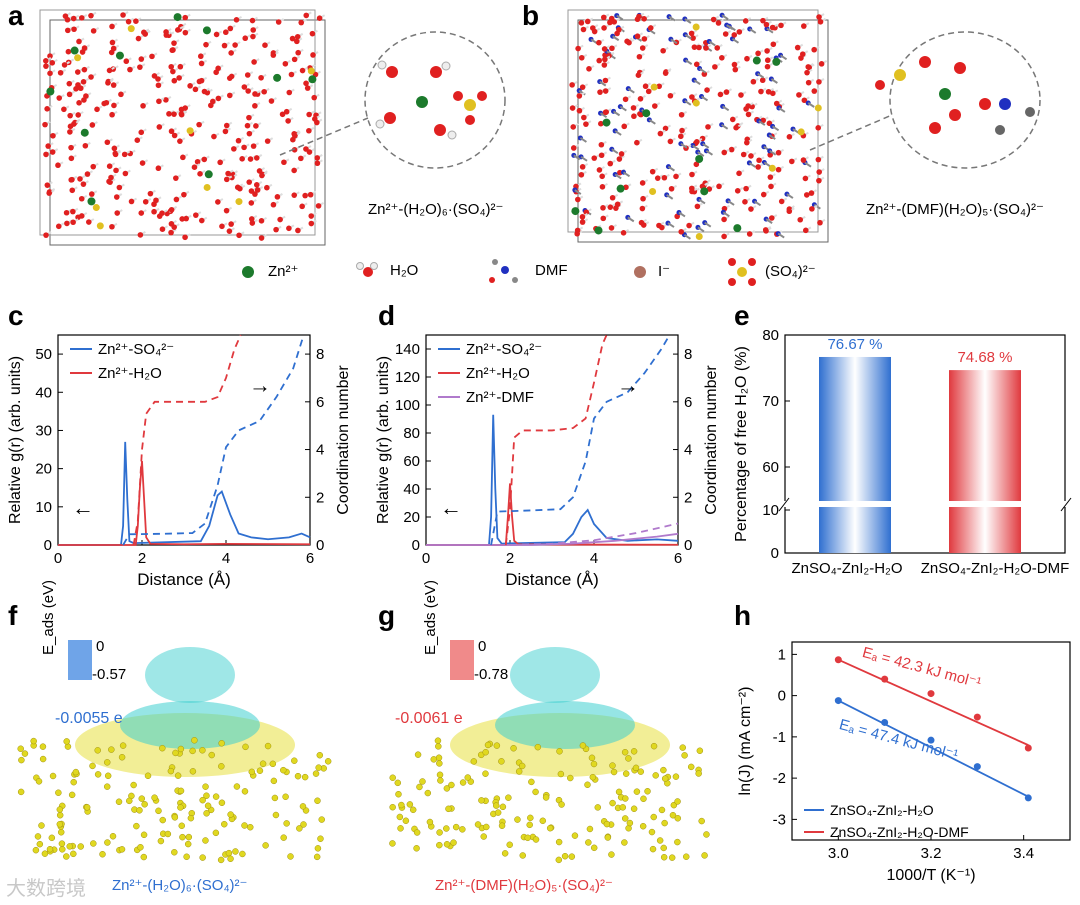 The height and width of the screenshot is (905, 1080). I want to click on x-tick-label: 3.2, so click(931, 853).